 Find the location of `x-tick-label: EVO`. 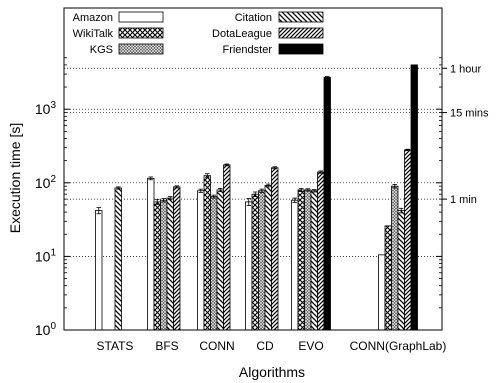

x-tick-label: EVO is located at coordinates (310, 346).